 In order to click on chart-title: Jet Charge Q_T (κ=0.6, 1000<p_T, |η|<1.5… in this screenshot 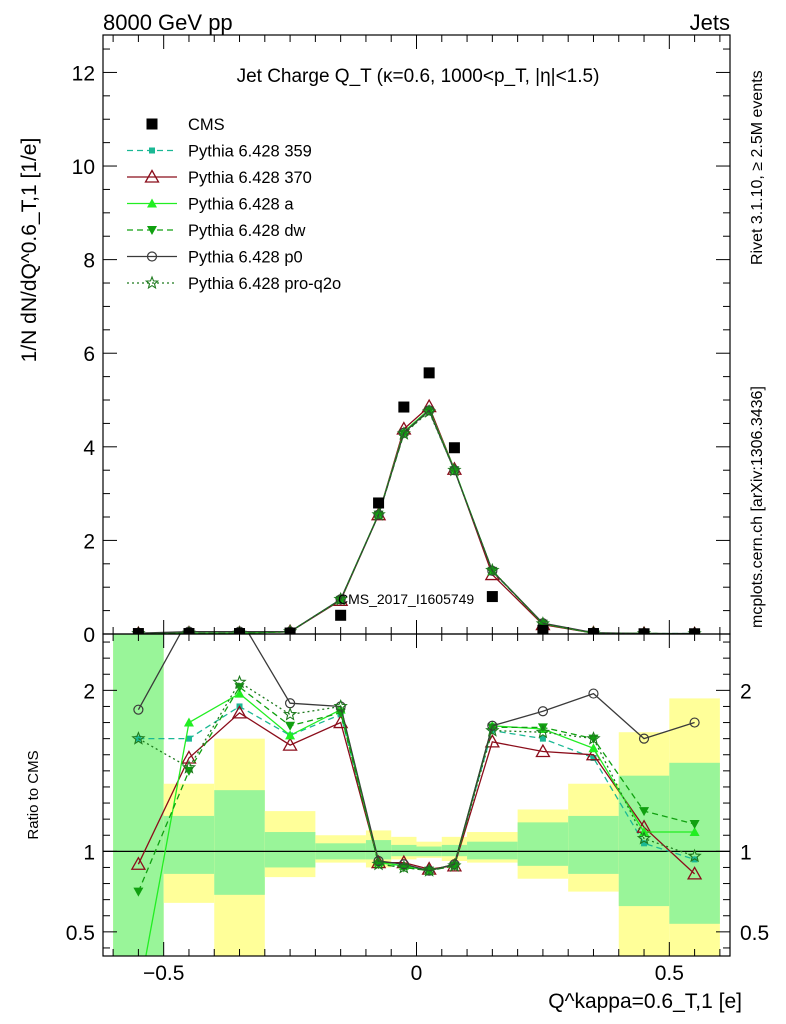, I will do `click(418, 76)`.